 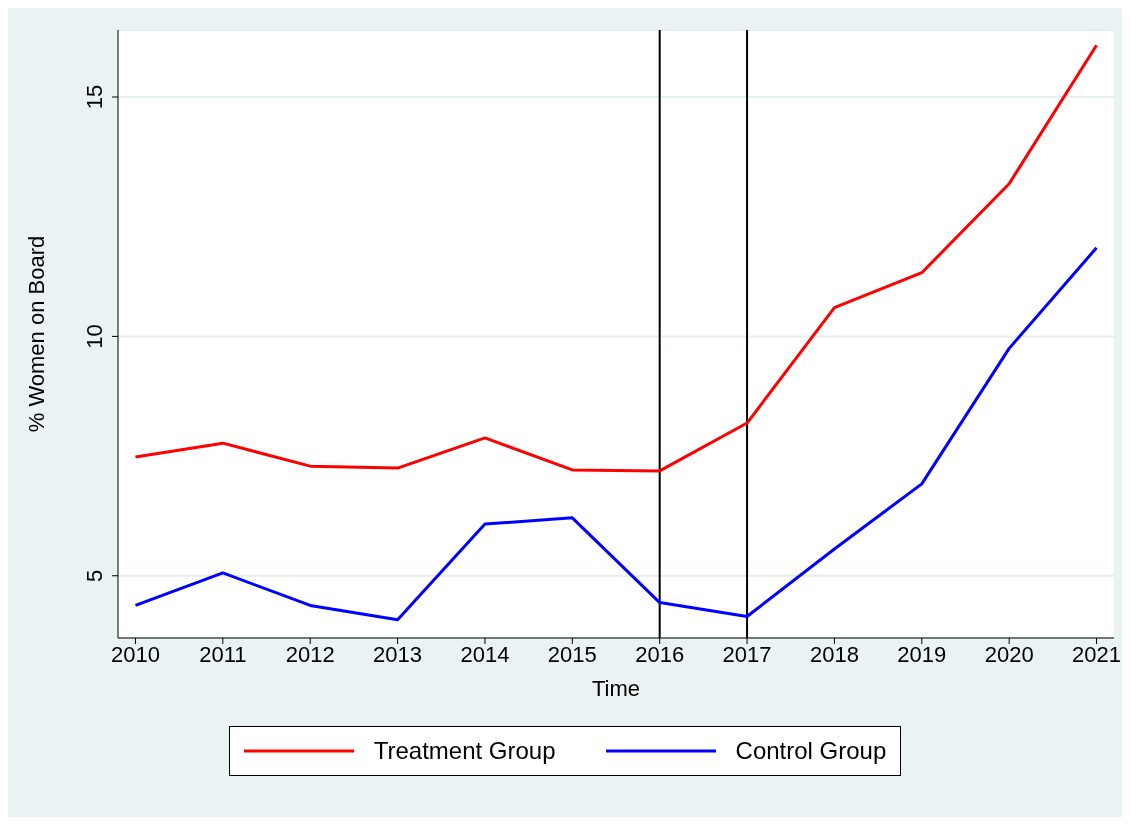 What do you see at coordinates (223, 654) in the screenshot?
I see `x-tick-label: 2011` at bounding box center [223, 654].